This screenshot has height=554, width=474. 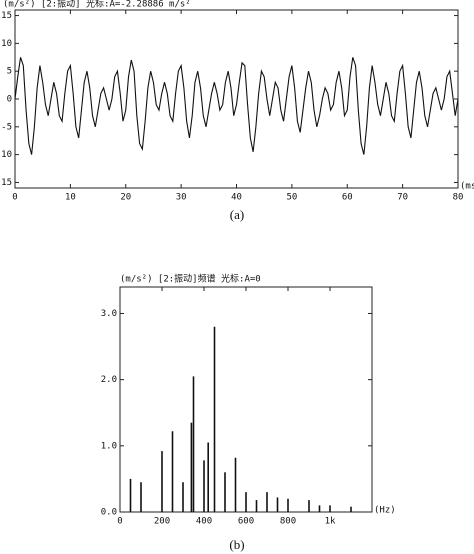 I want to click on x-tick-label: 80, so click(x=458, y=198).